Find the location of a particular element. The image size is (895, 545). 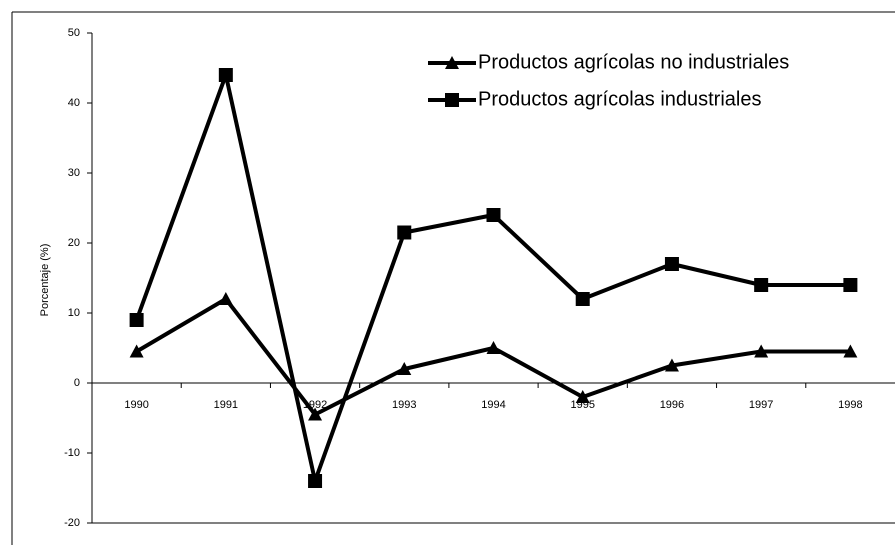

y-axis-label: Porcentaje (%) is located at coordinates (45, 280).